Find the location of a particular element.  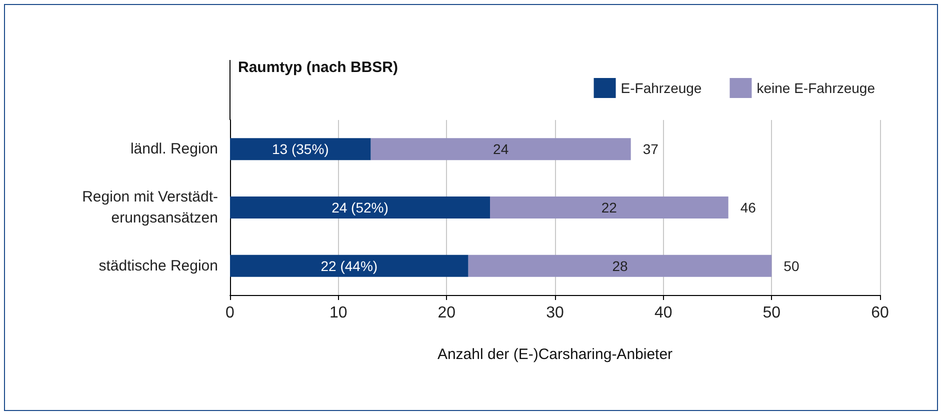

y-tick-label: städtische Region is located at coordinates (158, 265).